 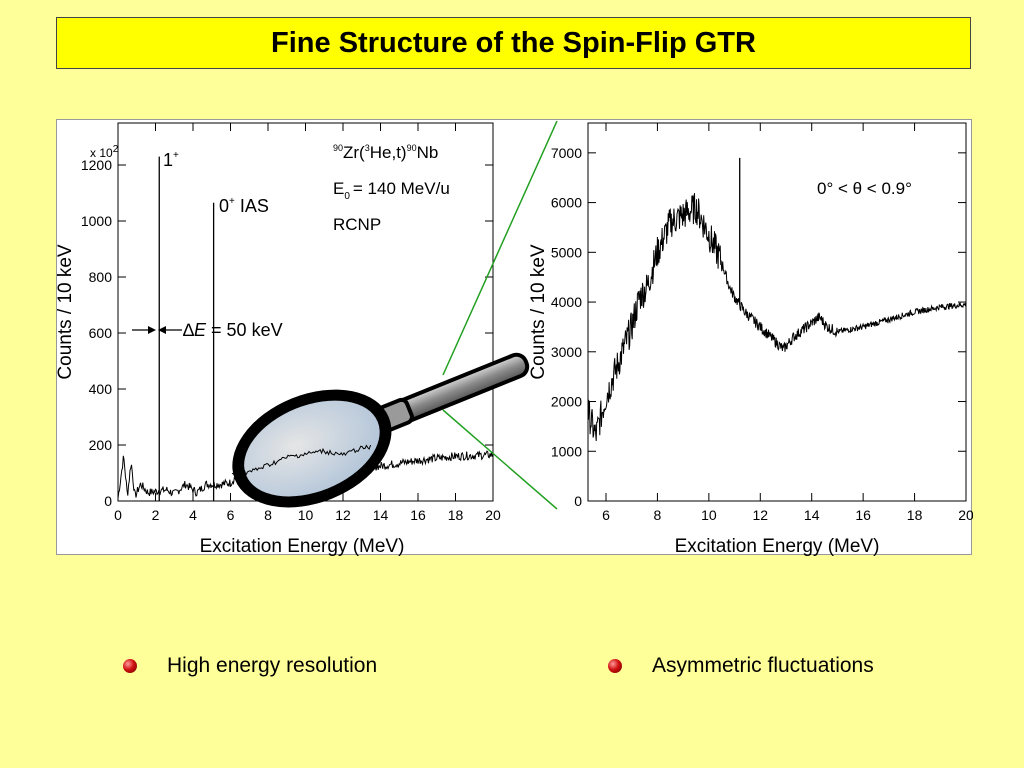 I want to click on left-y-tick-label: 400, so click(x=101, y=389).